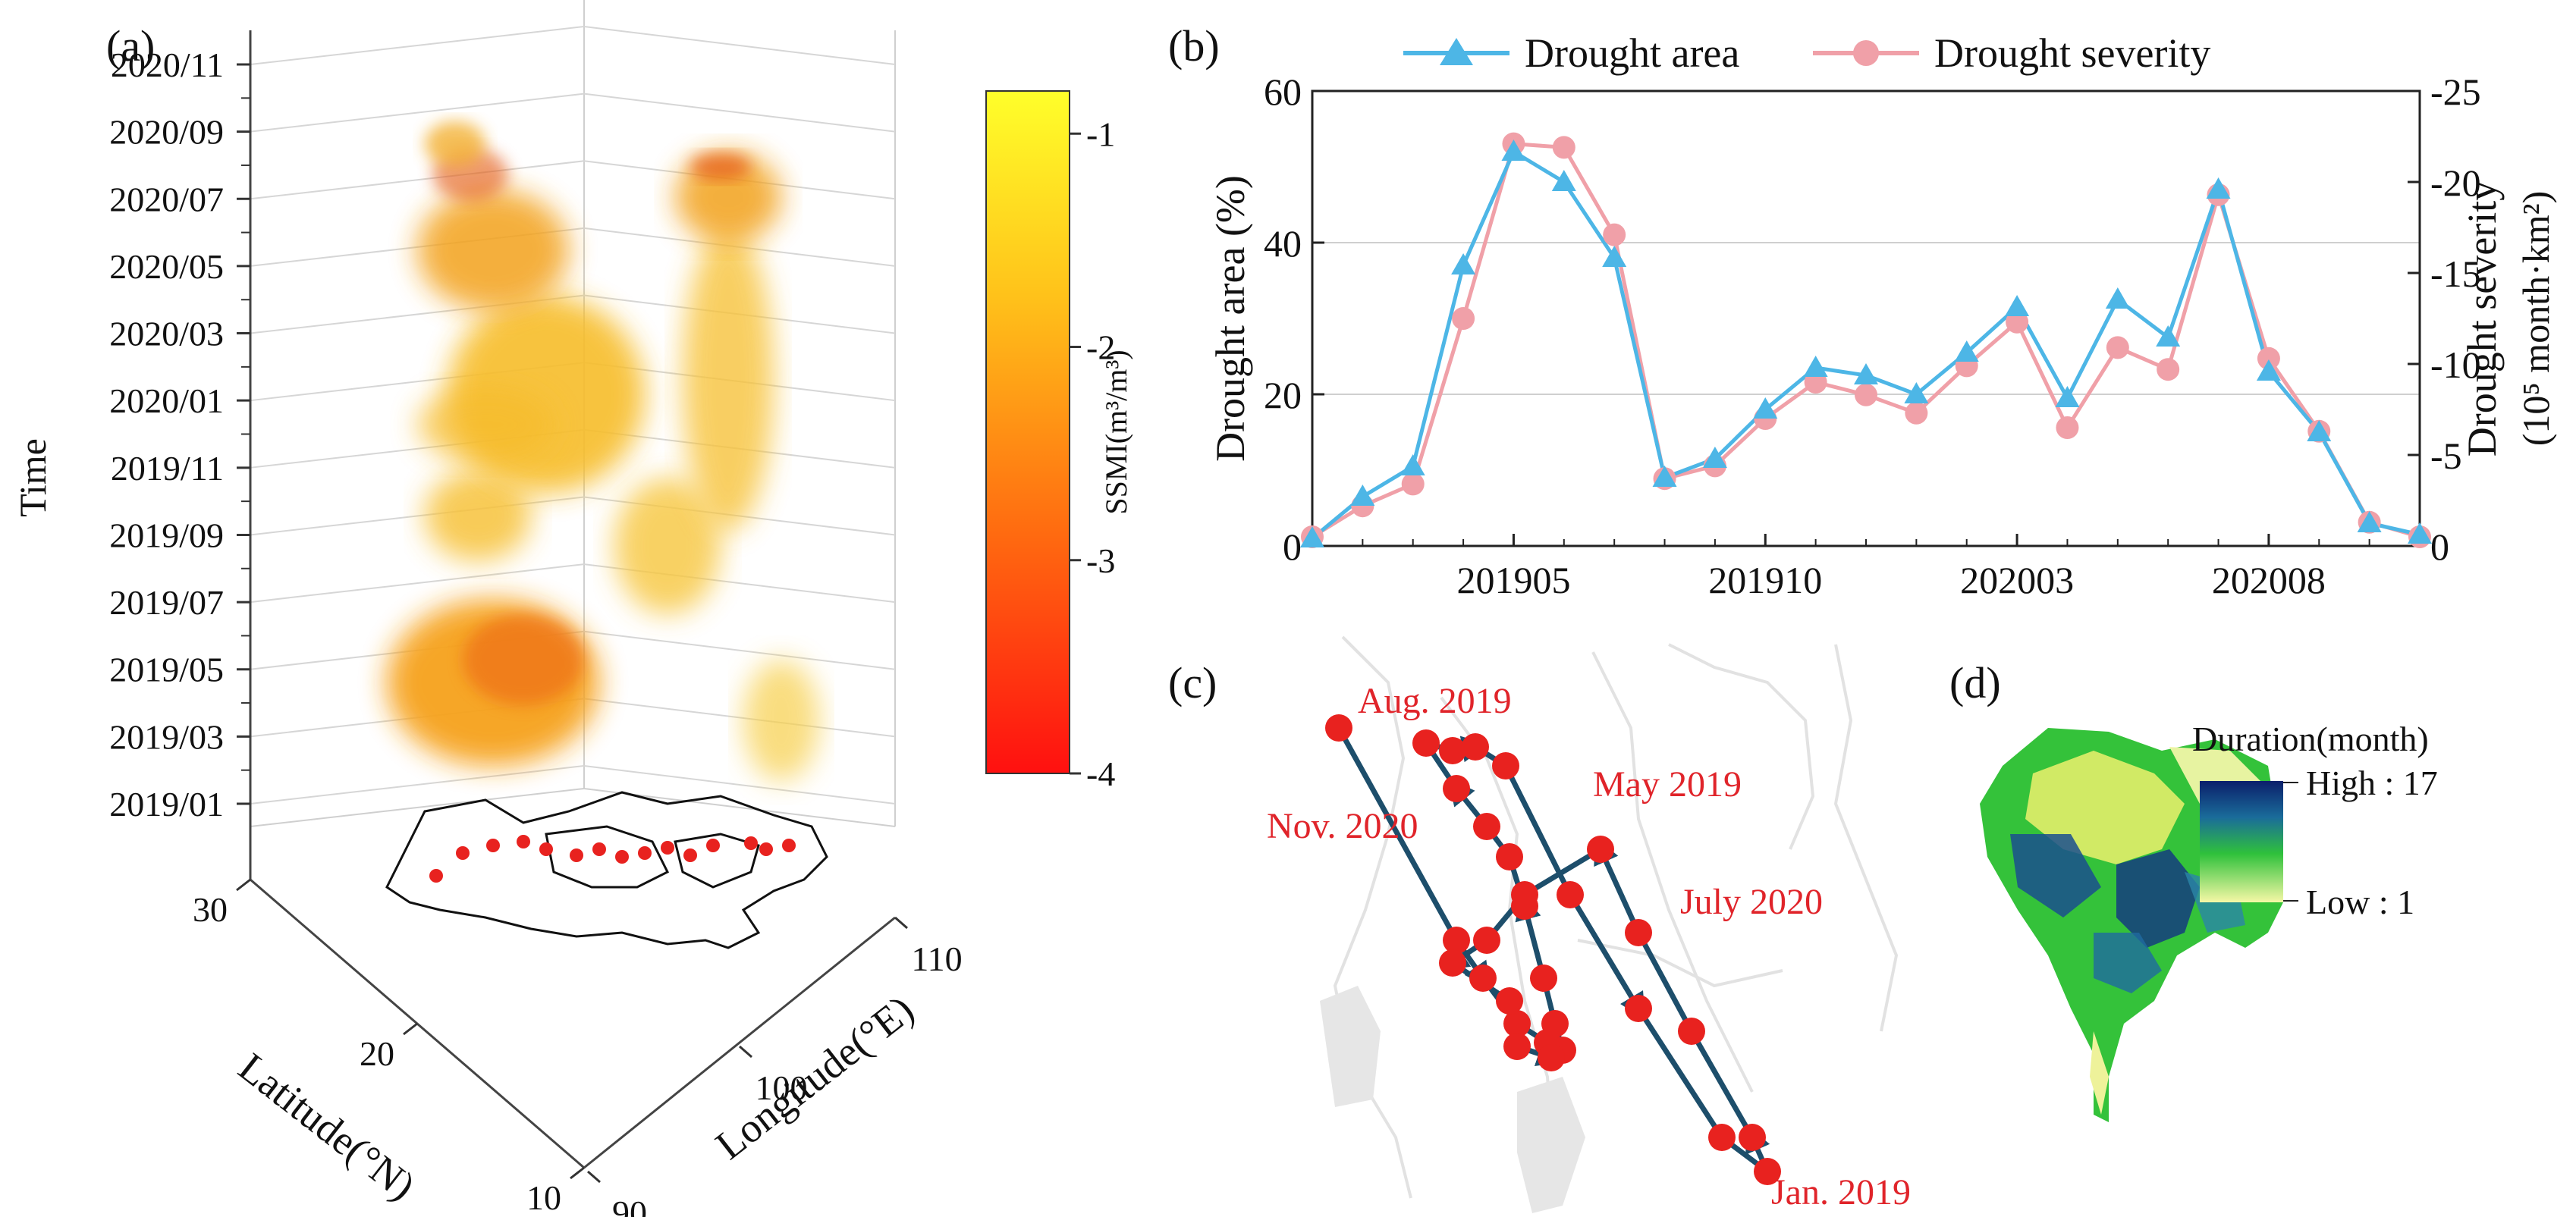  What do you see at coordinates (1866, 53) in the screenshot?
I see `legend-circle-marker` at bounding box center [1866, 53].